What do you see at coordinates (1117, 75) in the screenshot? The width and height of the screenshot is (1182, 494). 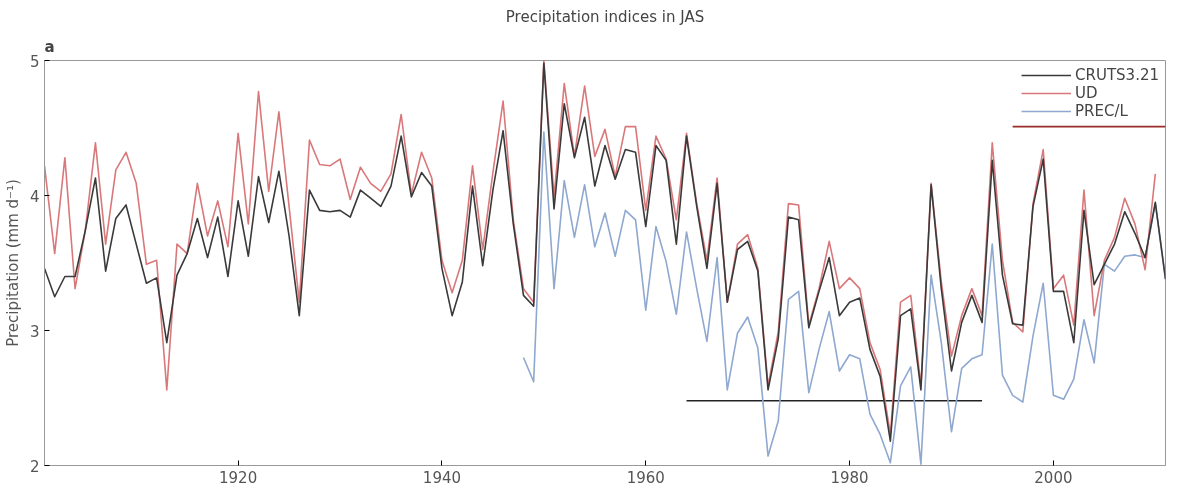 I see `legend-label: CRUTS3.21` at bounding box center [1117, 75].